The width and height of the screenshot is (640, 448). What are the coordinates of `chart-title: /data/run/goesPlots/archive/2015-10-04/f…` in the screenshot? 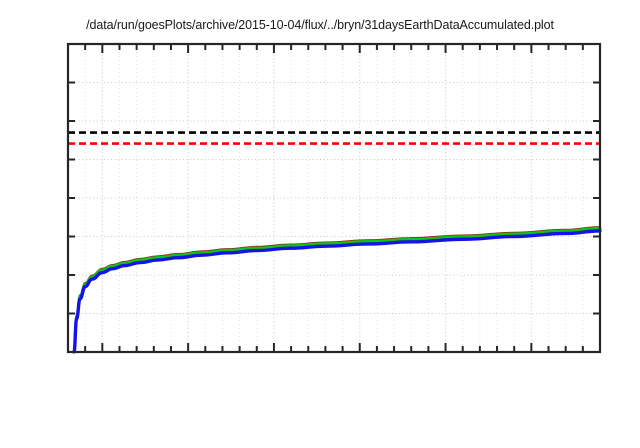 It's located at (320, 25).